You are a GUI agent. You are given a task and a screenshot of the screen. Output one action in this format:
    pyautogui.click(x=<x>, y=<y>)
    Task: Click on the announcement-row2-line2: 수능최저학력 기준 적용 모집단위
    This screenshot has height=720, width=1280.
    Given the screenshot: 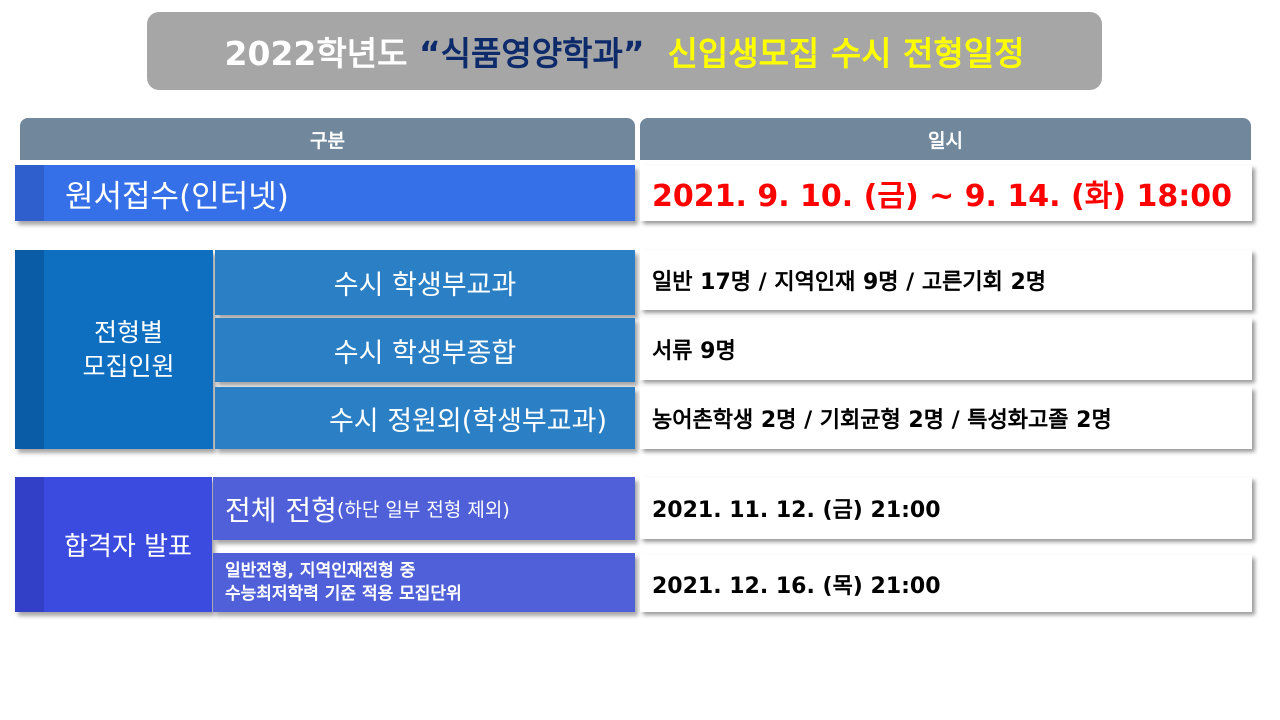 What is the action you would take?
    pyautogui.click(x=343, y=593)
    